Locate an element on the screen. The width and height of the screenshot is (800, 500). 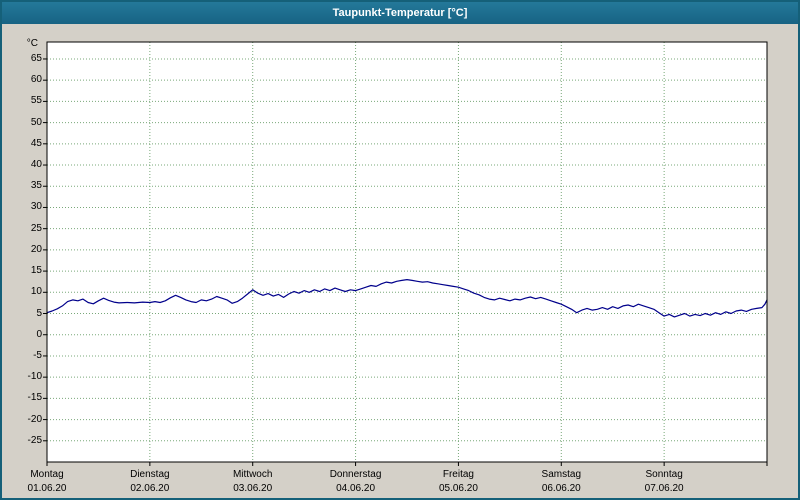
x-date-label: 04.06.20 is located at coordinates (356, 488).